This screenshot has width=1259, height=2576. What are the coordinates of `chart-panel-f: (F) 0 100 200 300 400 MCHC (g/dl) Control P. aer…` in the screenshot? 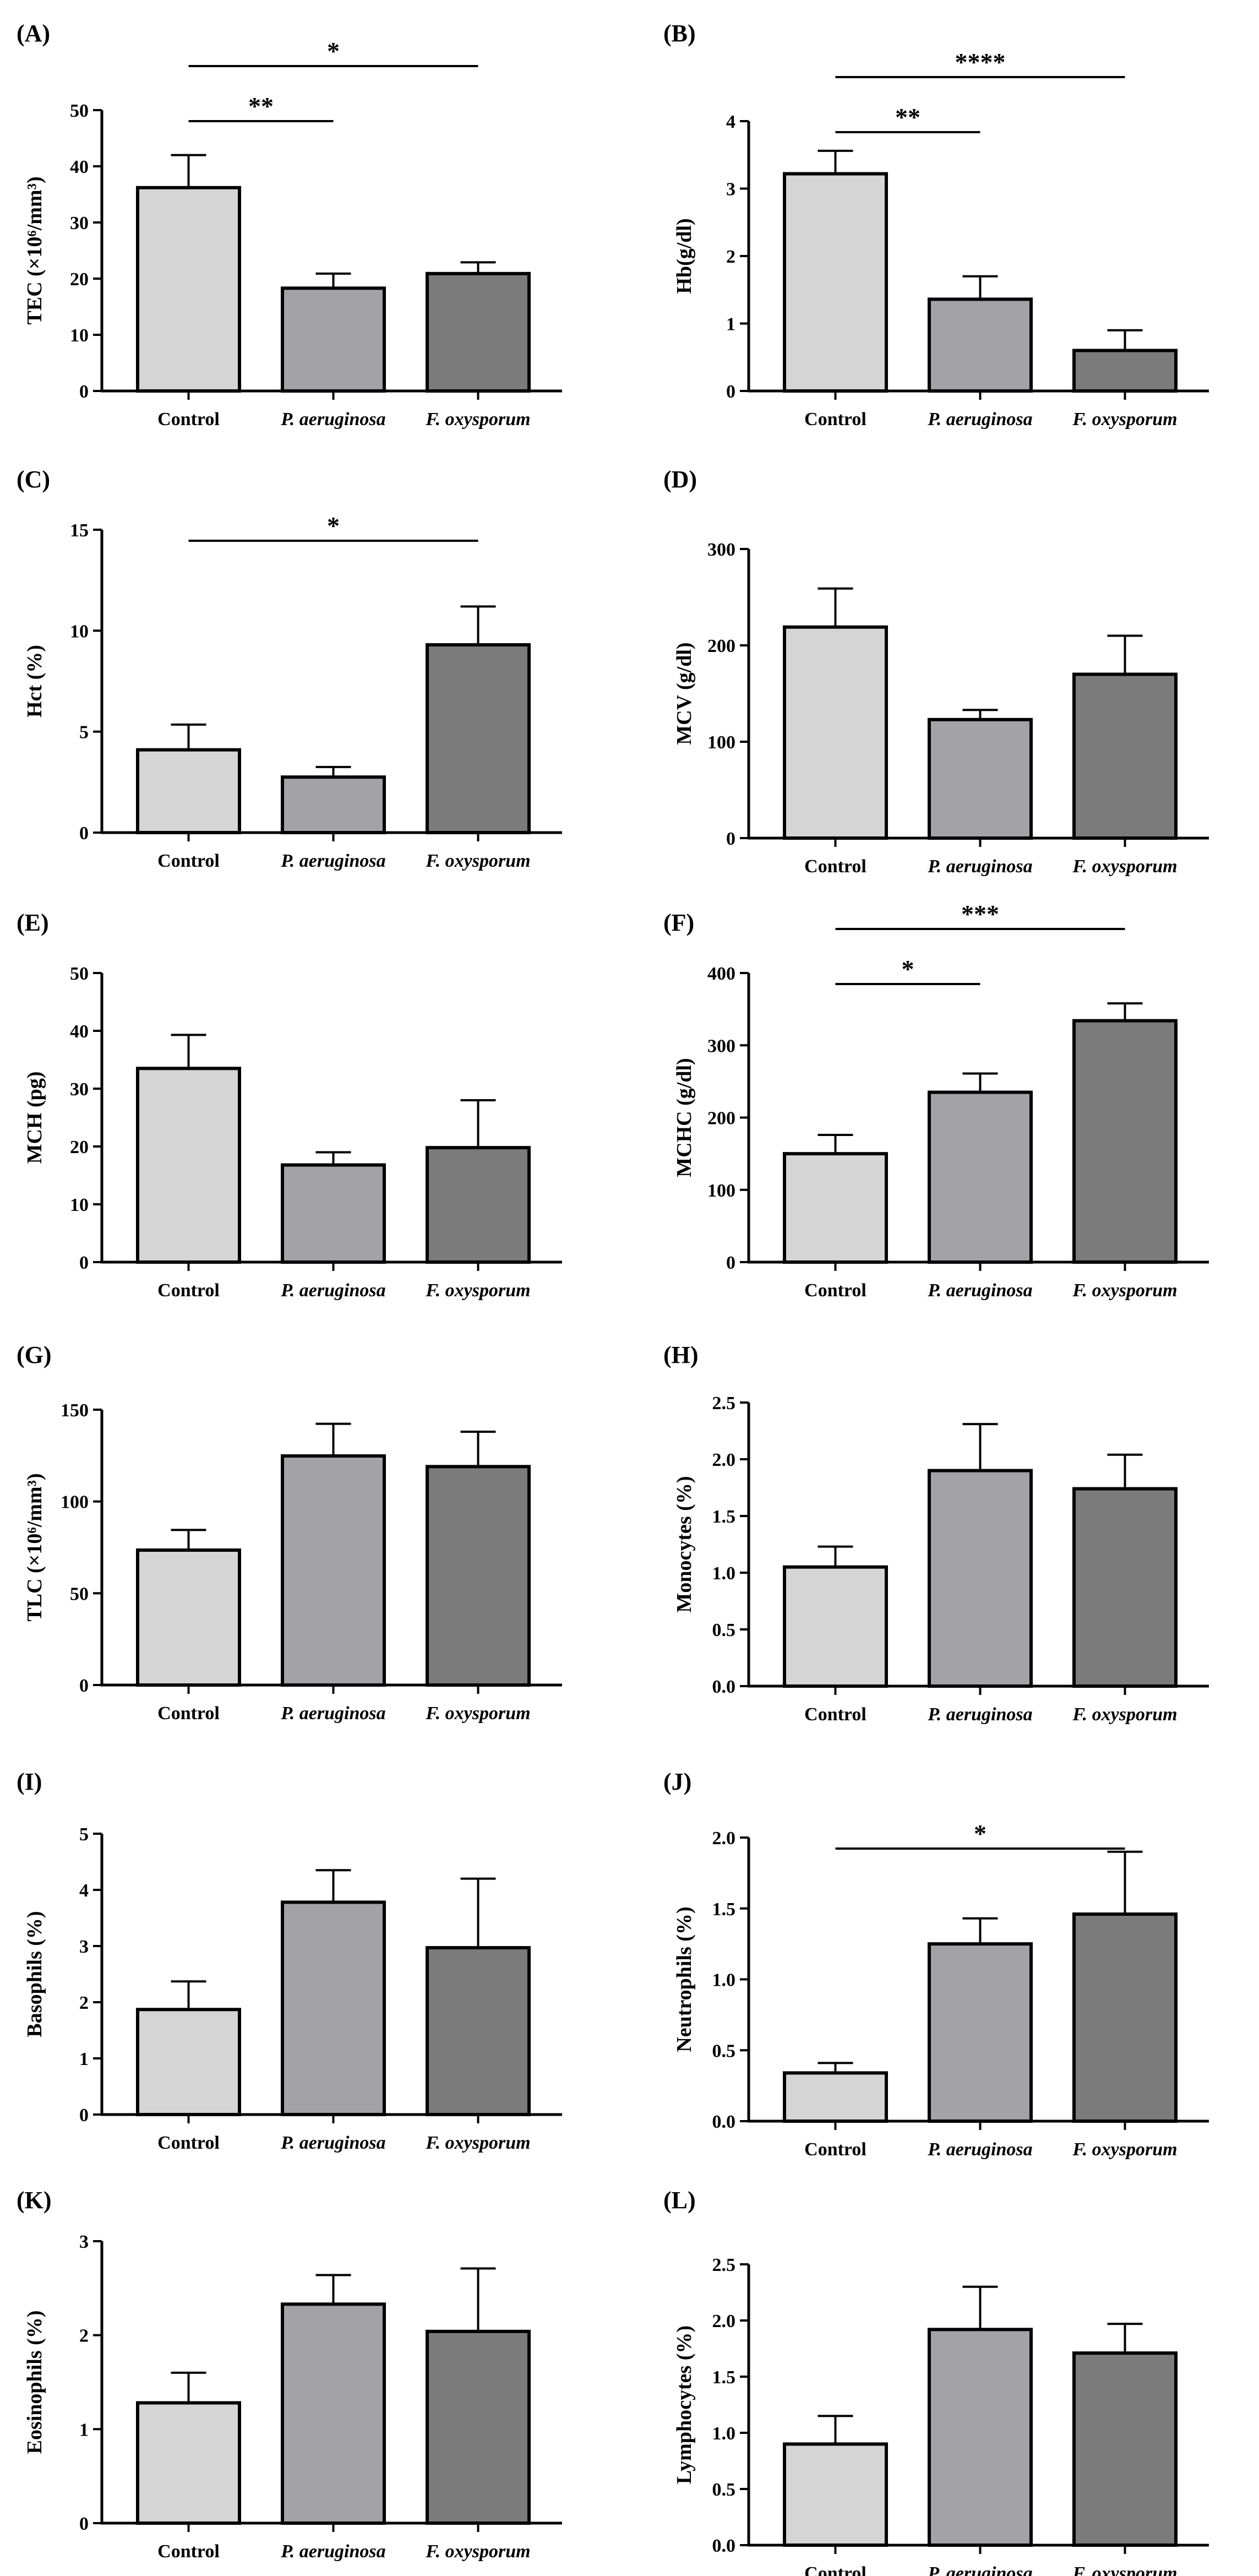 It's located at (936, 1100).